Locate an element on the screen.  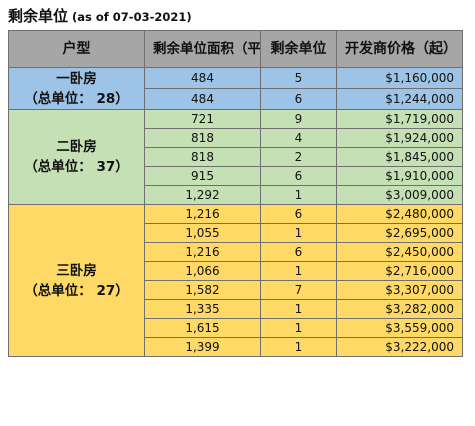
table-row: 915 6 $1,910,000 is located at coordinates (236, 176).